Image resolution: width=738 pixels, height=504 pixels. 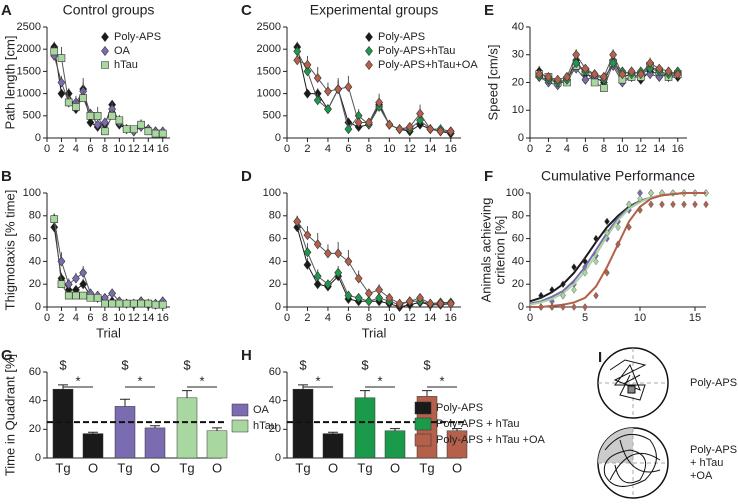 What do you see at coordinates (93, 467) in the screenshot?
I see `x-tick-label: O` at bounding box center [93, 467].